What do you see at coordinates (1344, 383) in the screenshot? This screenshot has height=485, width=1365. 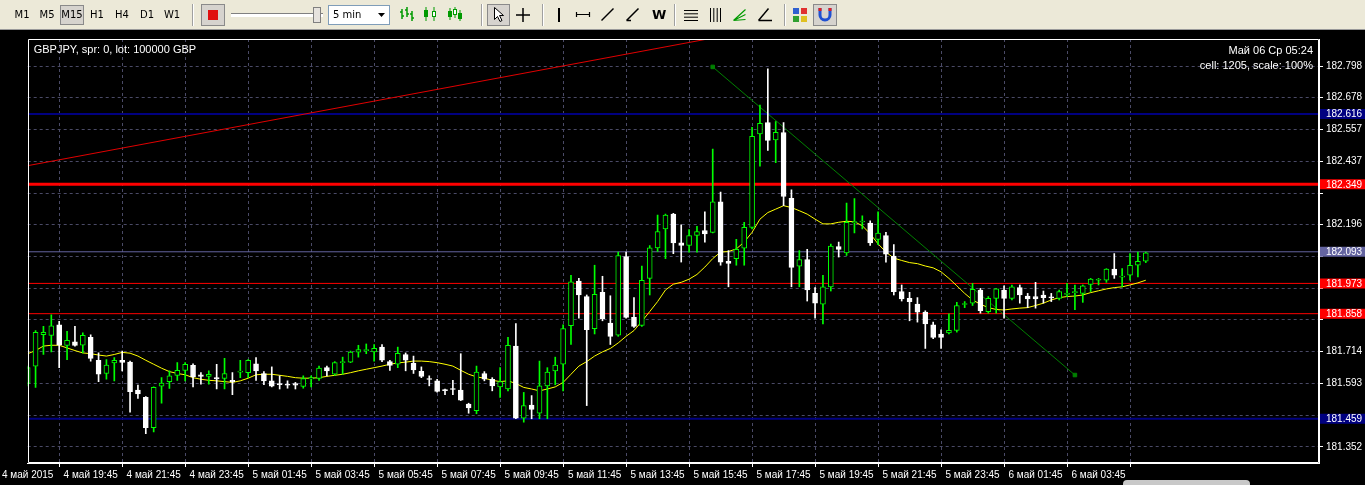 I see `y-tick-label: 181.593` at bounding box center [1344, 383].